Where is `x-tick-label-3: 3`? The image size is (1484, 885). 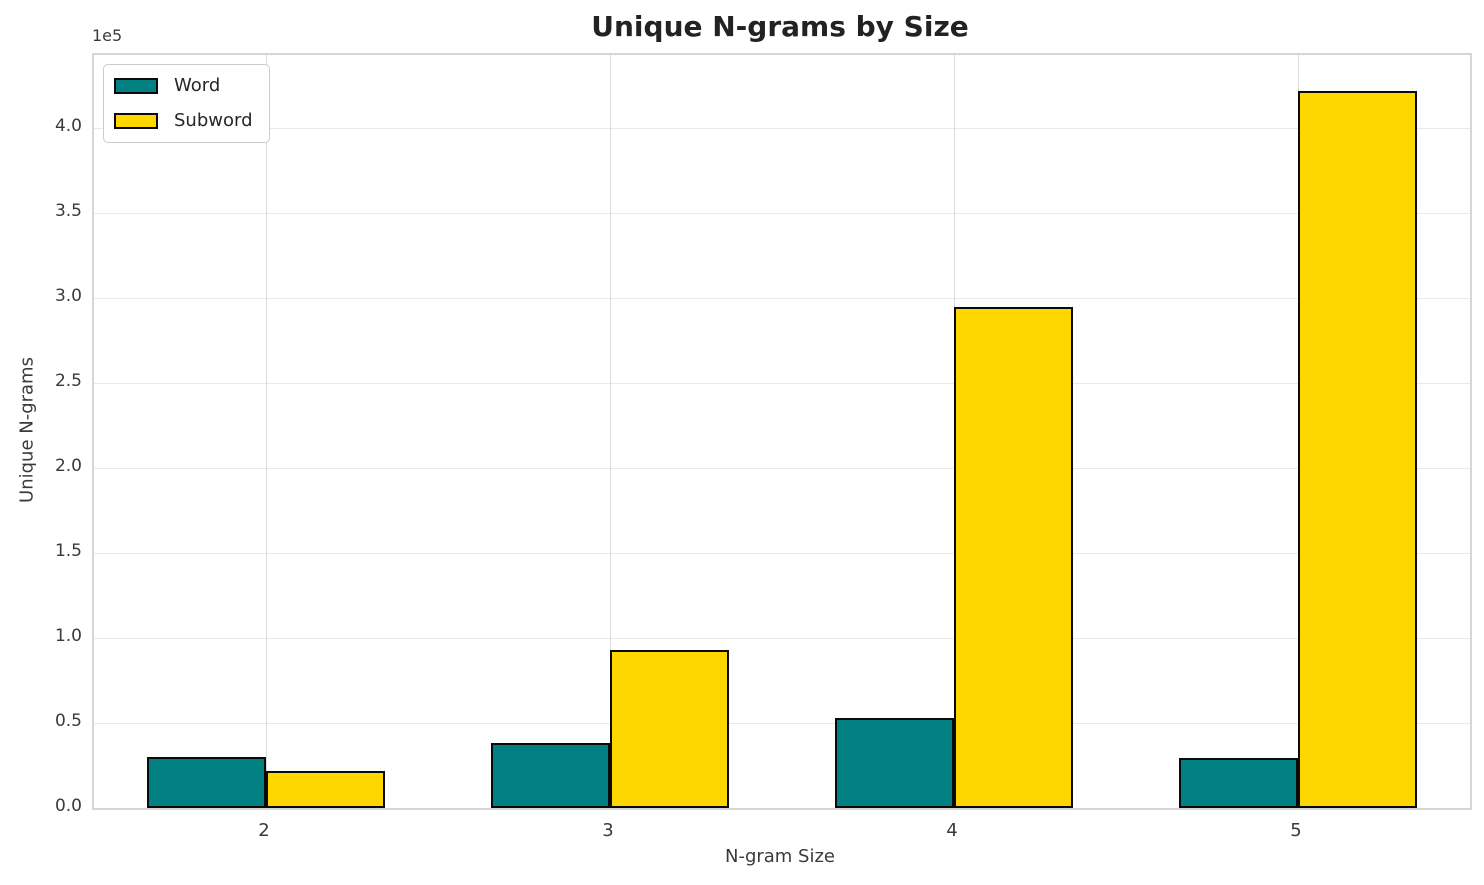 x-tick-label-3: 3 is located at coordinates (608, 830).